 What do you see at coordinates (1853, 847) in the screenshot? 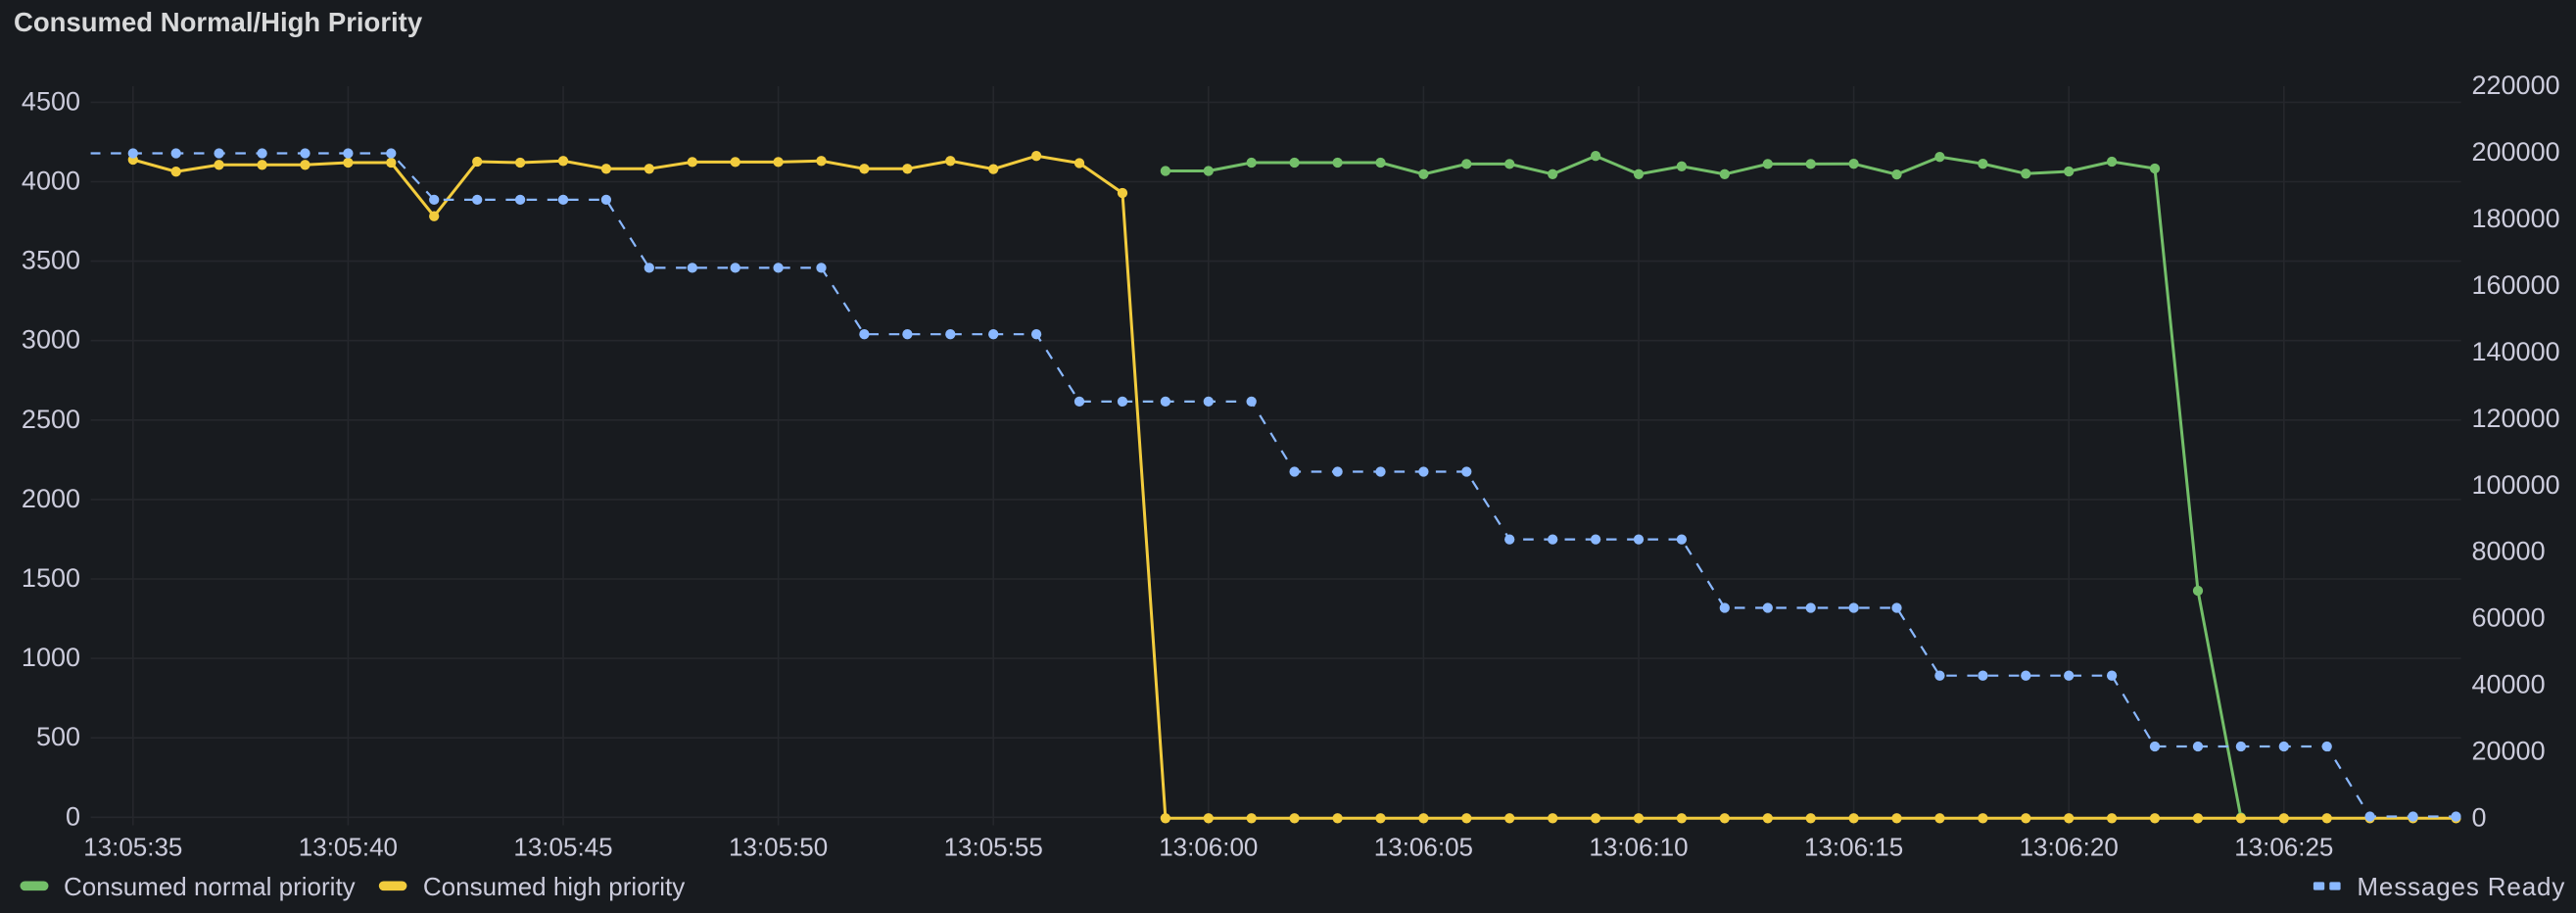
I see `svg-text: 13:06:15` at bounding box center [1853, 847].